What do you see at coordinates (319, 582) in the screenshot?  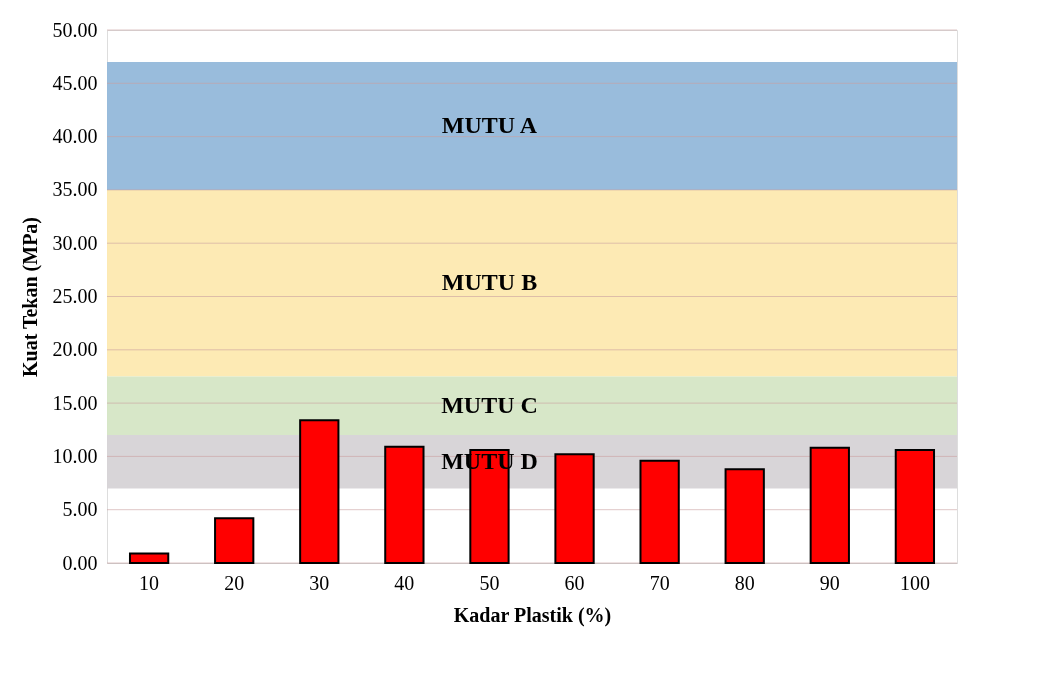 I see `x-tick-label: 30` at bounding box center [319, 582].